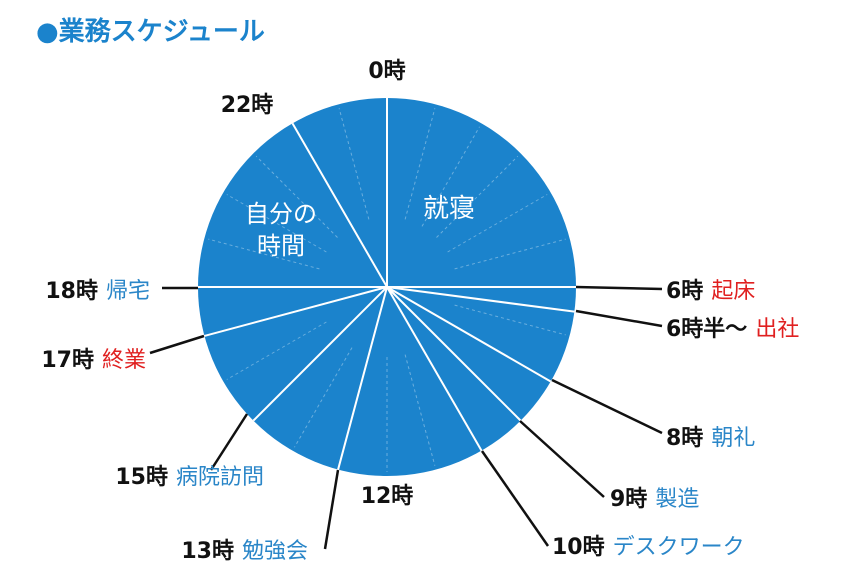  Describe the element at coordinates (710, 438) in the screenshot. I see `event-label-morning-meeting: 8時 朝礼` at that location.